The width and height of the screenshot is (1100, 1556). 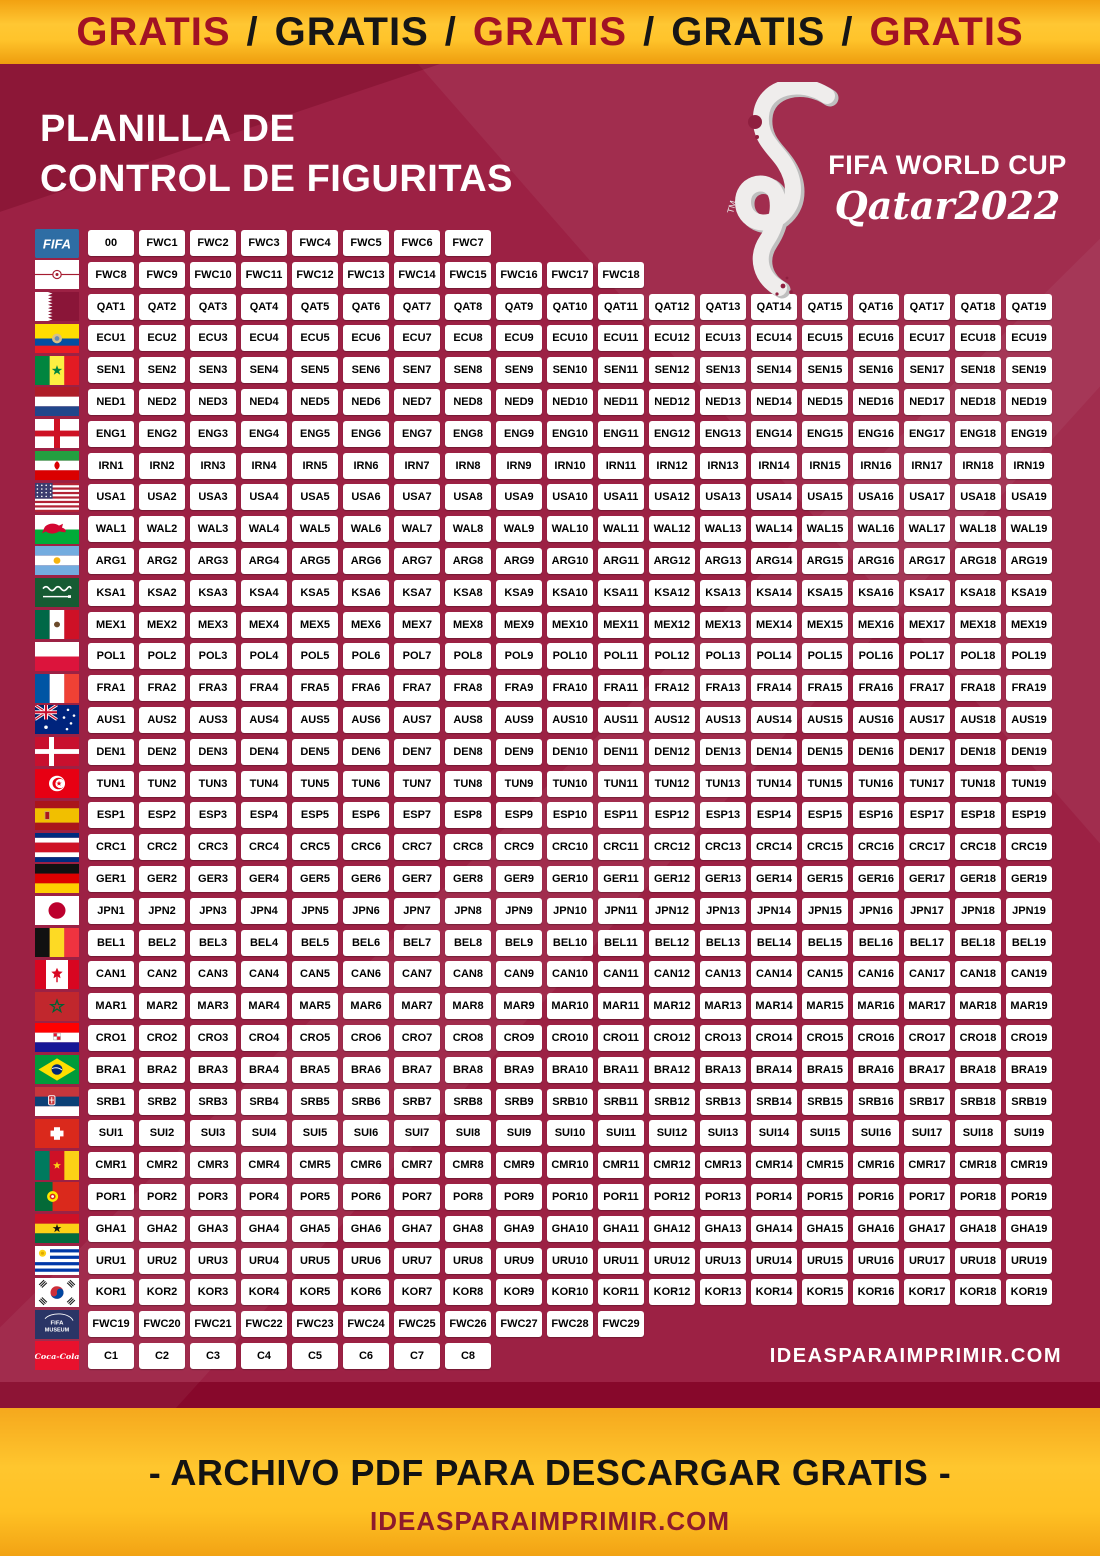 What do you see at coordinates (876, 1037) in the screenshot?
I see `sticker-cell-cro16: CRO16` at bounding box center [876, 1037].